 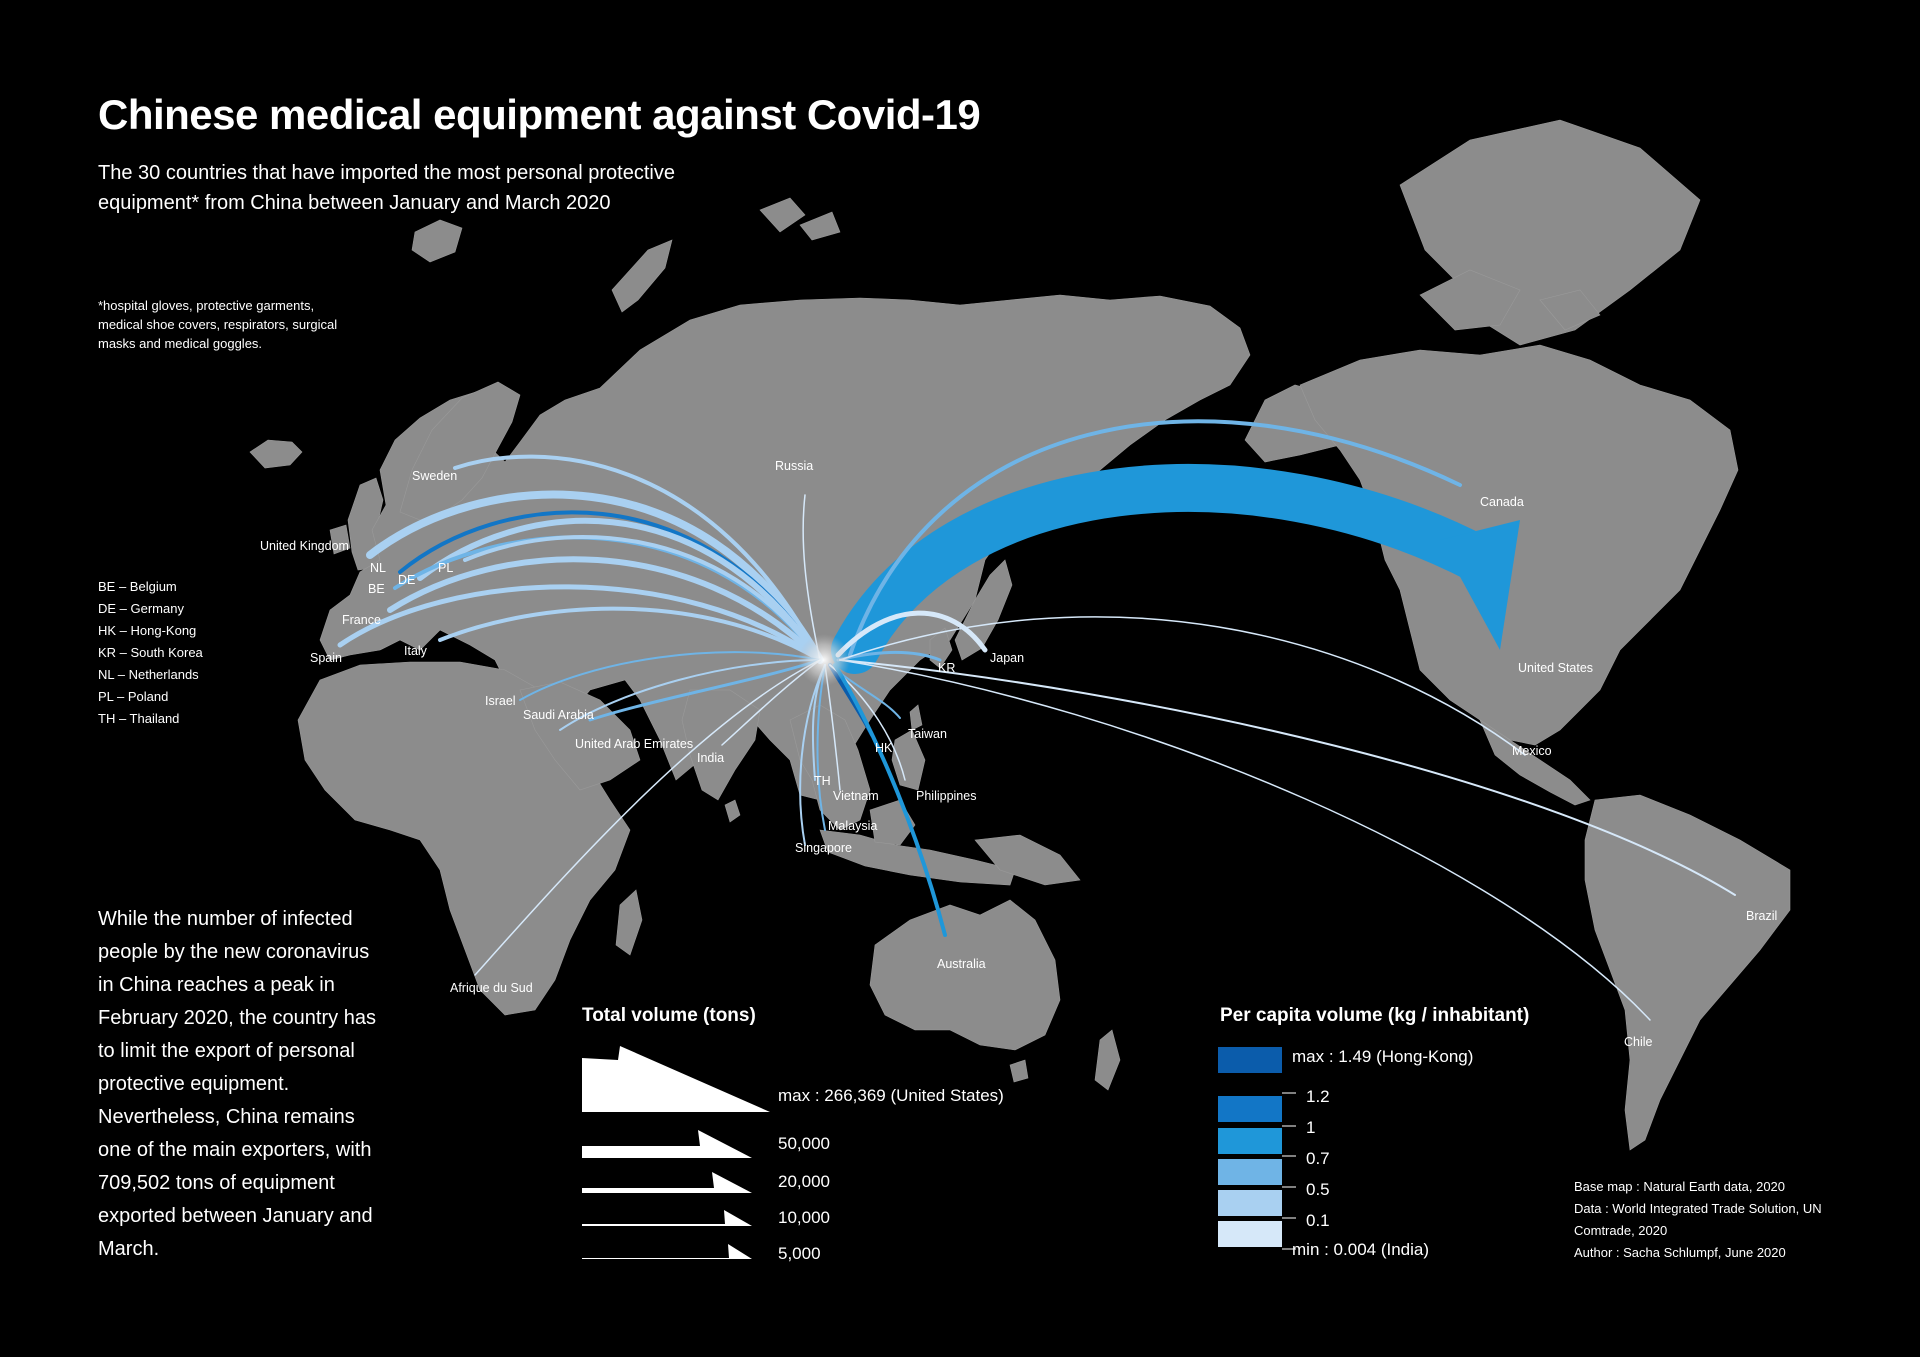 What do you see at coordinates (804, 1143) in the screenshot?
I see `volume-label-50000: 50,000` at bounding box center [804, 1143].